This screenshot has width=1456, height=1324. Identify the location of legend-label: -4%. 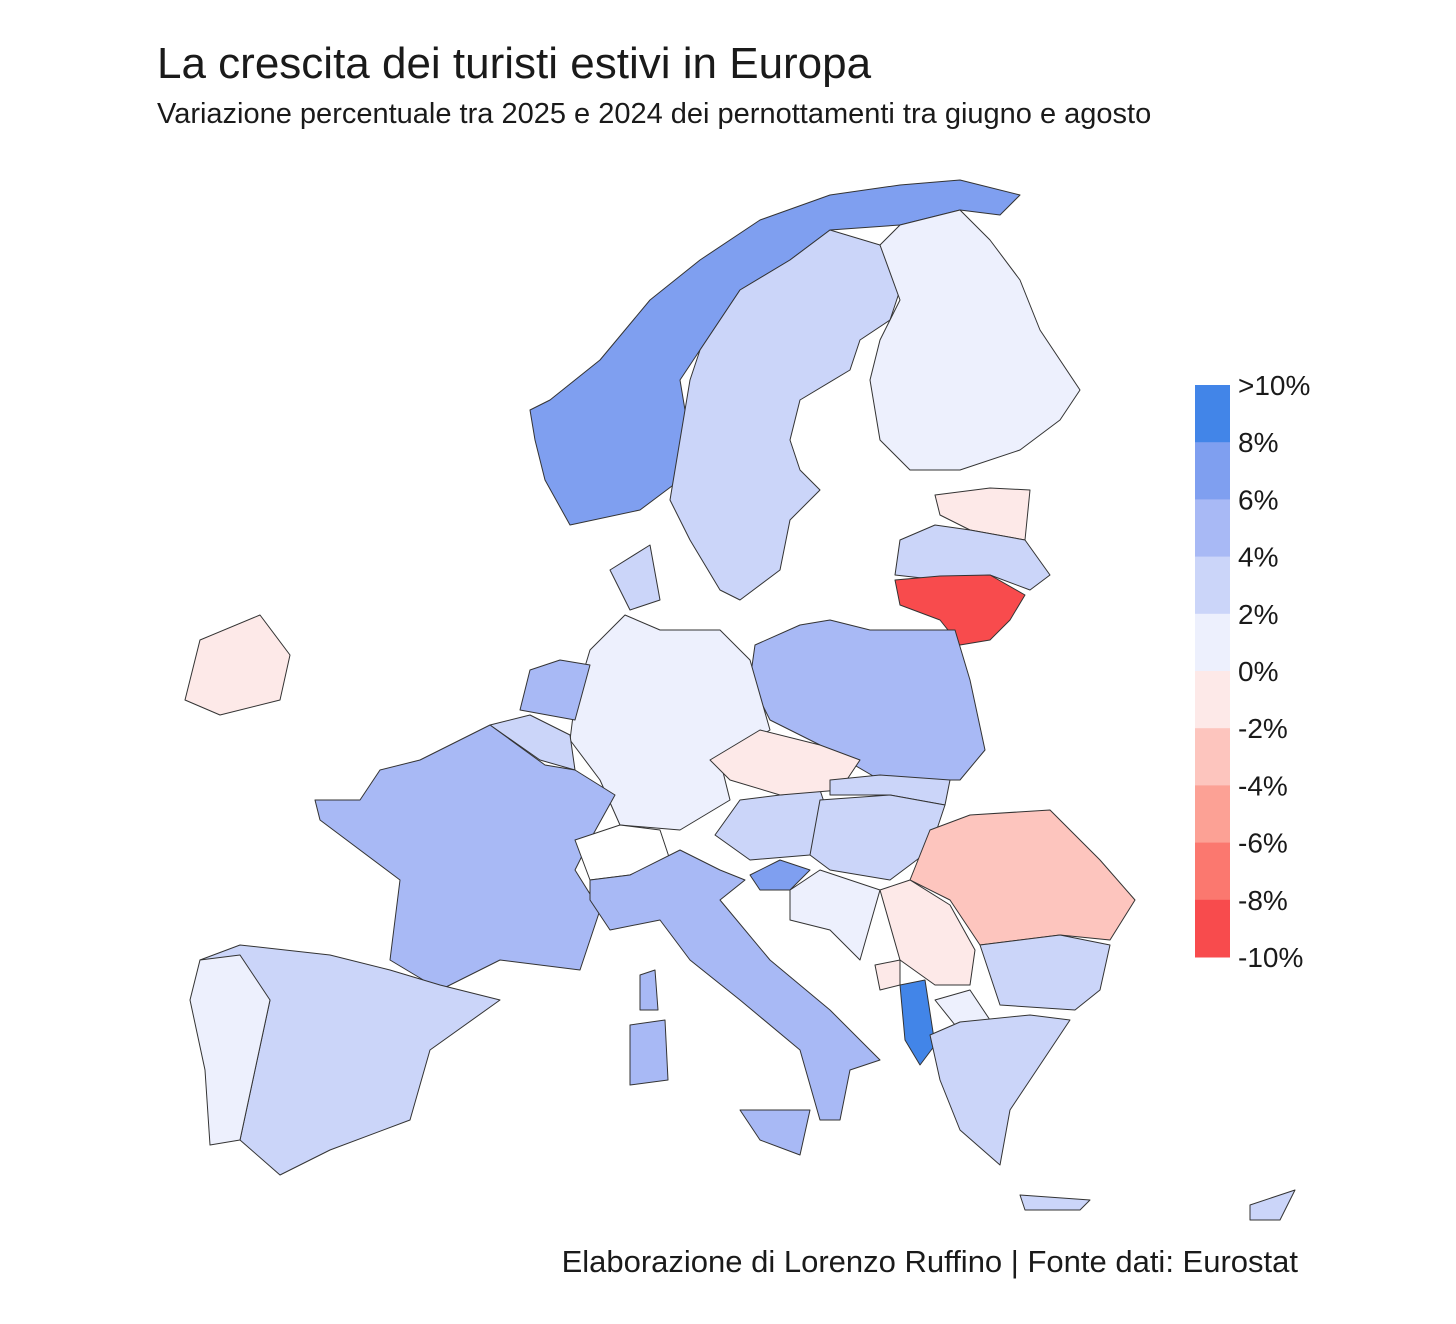
(1263, 785).